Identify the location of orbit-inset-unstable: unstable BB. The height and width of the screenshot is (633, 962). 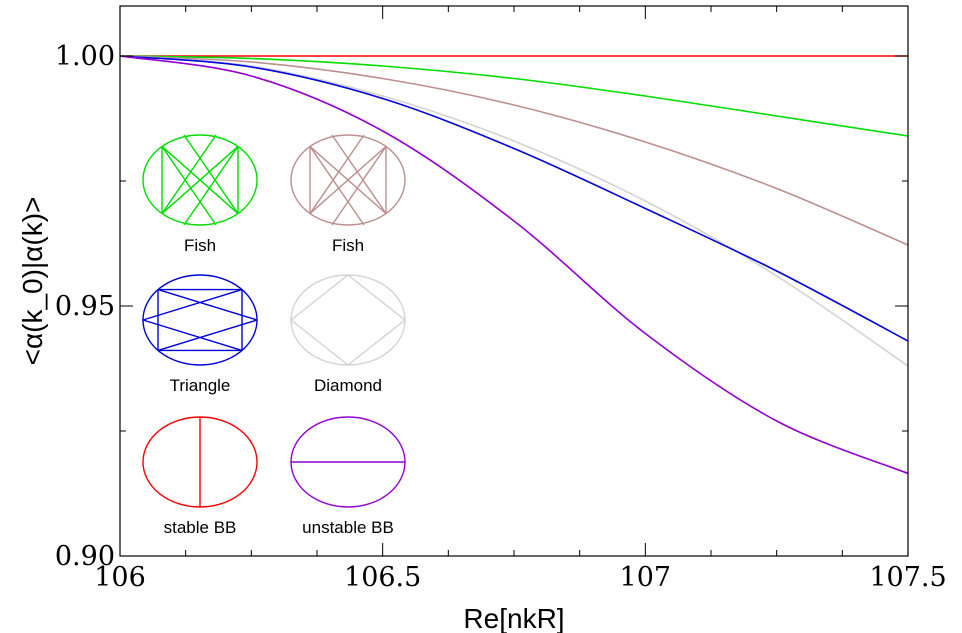
(348, 476).